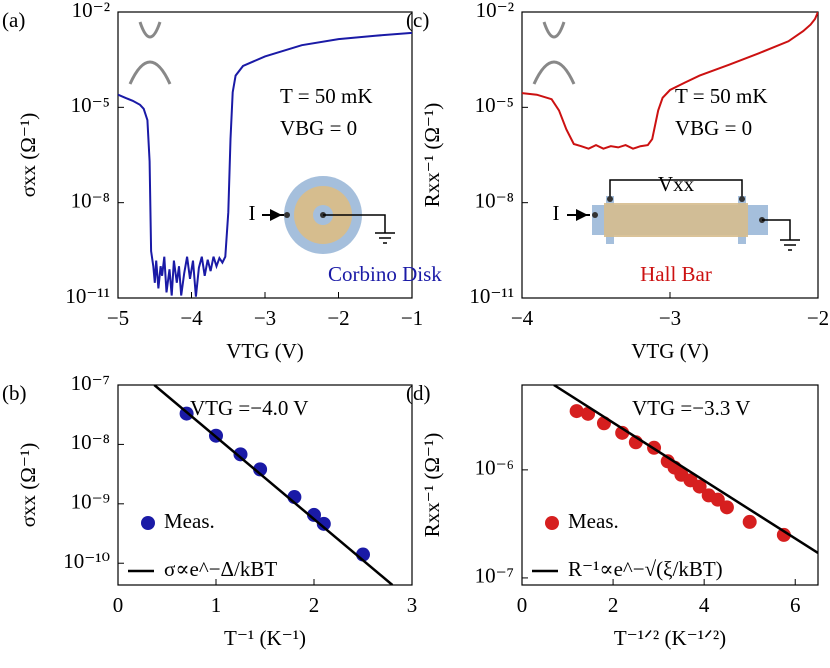  What do you see at coordinates (683, 215) in the screenshot?
I see `hall-bar` at bounding box center [683, 215].